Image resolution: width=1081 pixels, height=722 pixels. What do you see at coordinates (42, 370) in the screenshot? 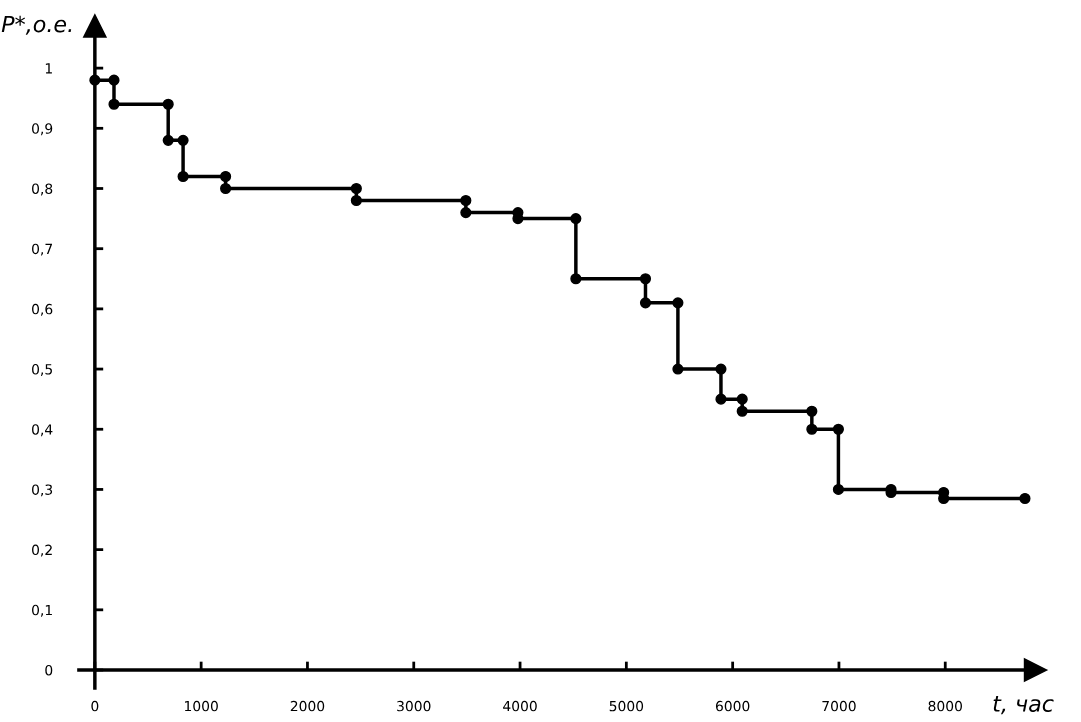
I see `y-tick-label: 0,5` at bounding box center [42, 370].